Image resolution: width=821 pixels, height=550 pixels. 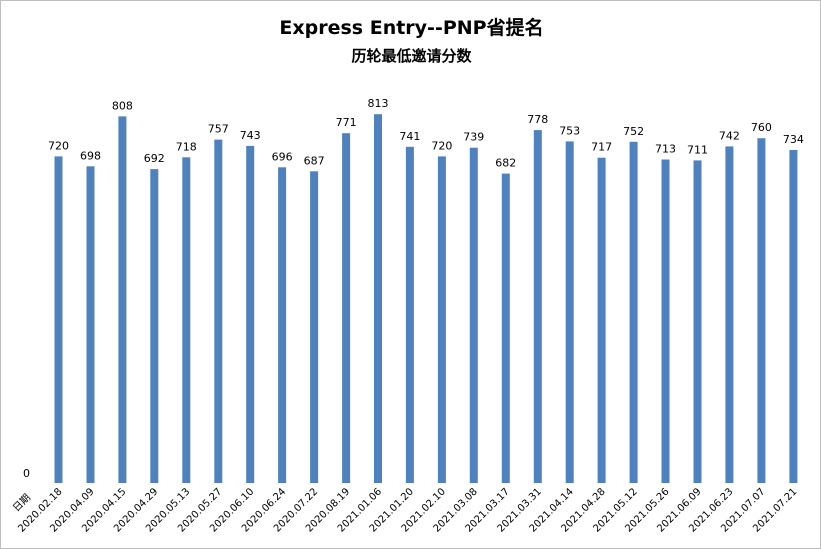 I want to click on data-label-2020.05.27: 757, so click(x=218, y=129).